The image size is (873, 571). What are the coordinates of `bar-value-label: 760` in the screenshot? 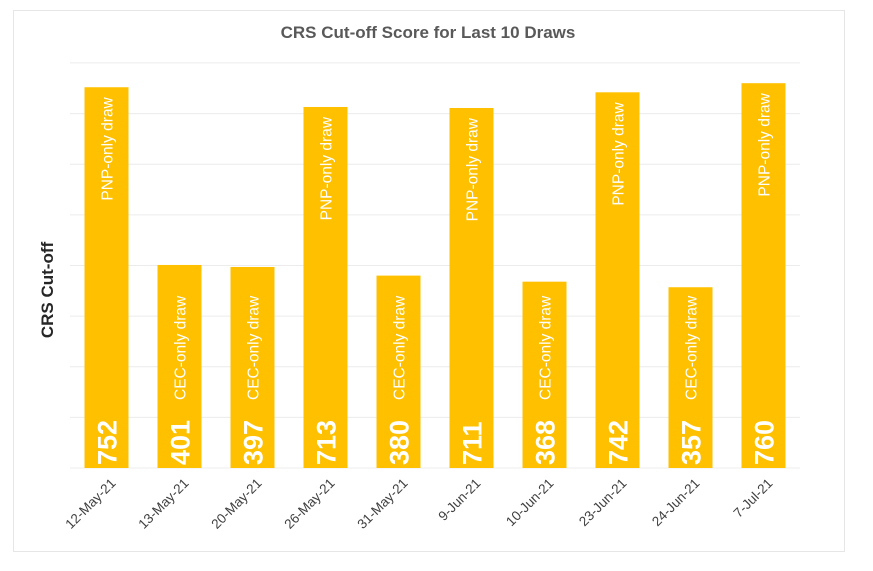 It's located at (765, 442).